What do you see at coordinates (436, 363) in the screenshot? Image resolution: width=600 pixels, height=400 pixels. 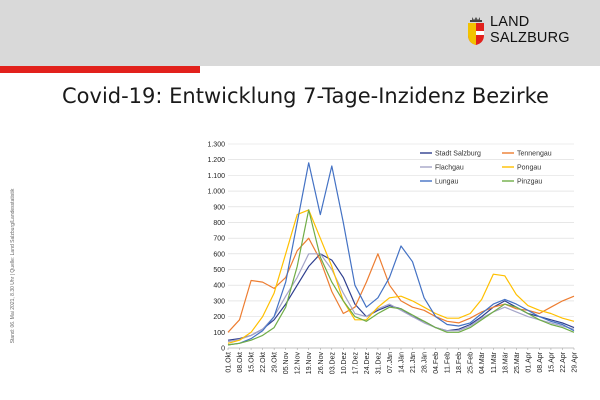 I see `x-tick-label: 04.Feb` at bounding box center [436, 363].